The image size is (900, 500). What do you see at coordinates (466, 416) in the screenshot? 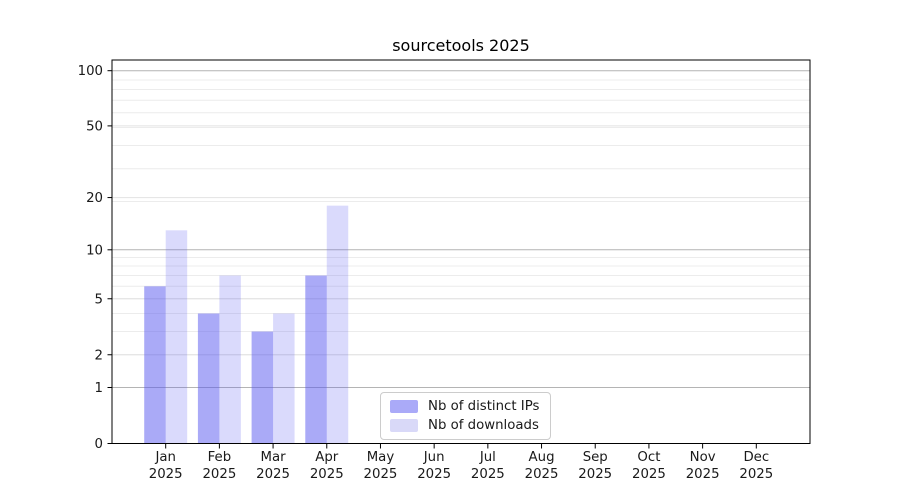
I see `legend: Nb of distinct IPs Nb of downloads` at bounding box center [466, 416].